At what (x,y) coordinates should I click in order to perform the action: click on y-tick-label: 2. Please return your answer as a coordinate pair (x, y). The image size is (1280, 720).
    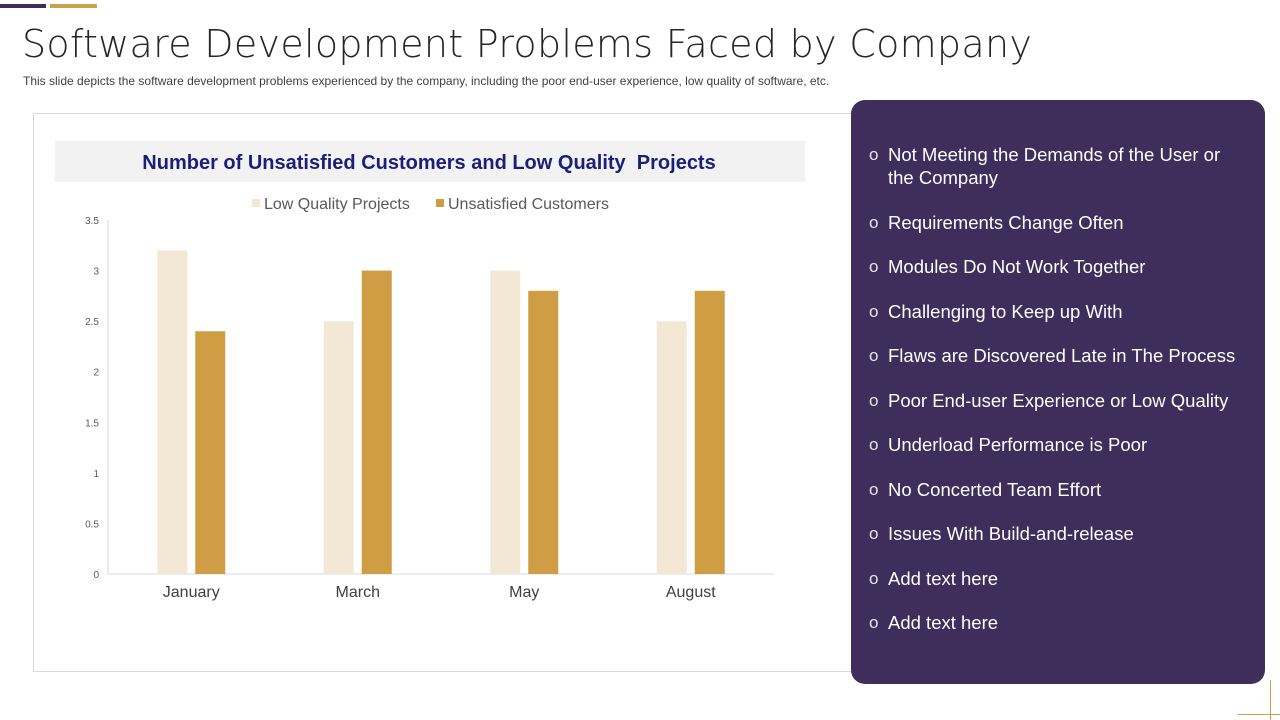
    Looking at the image, I should click on (96, 373).